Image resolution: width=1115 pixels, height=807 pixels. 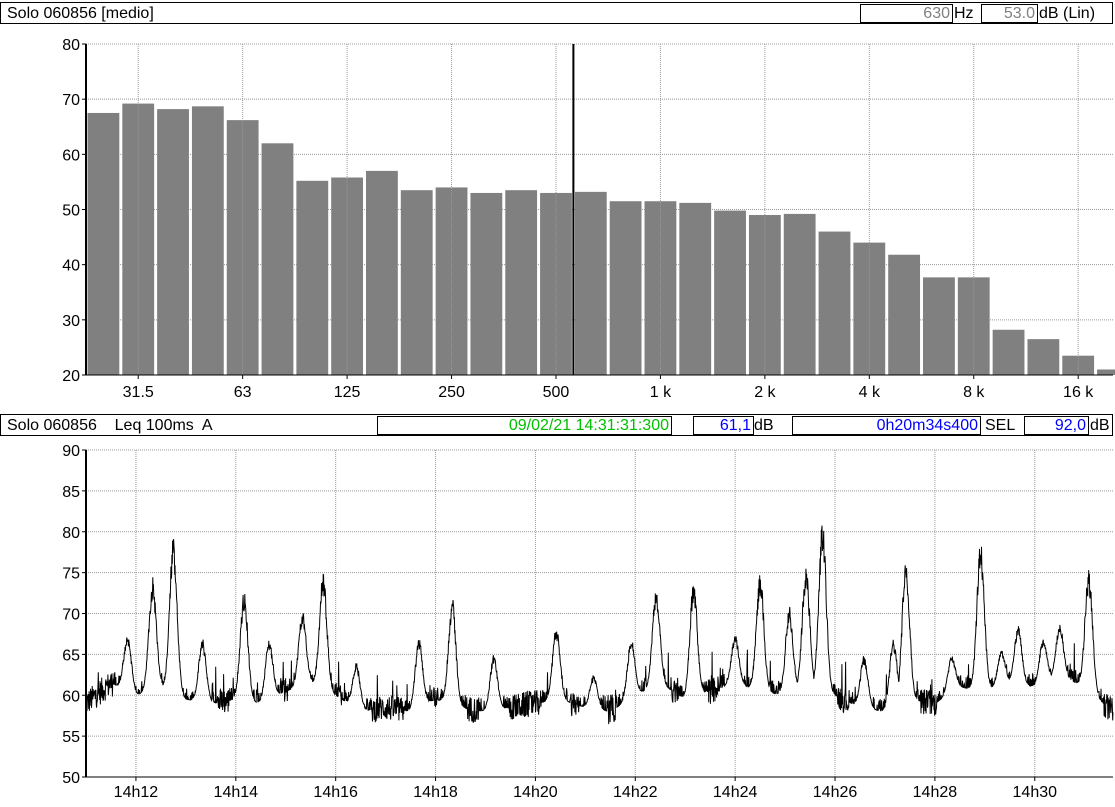 I want to click on timeline-xtick-label: 14h30, so click(x=1035, y=792).